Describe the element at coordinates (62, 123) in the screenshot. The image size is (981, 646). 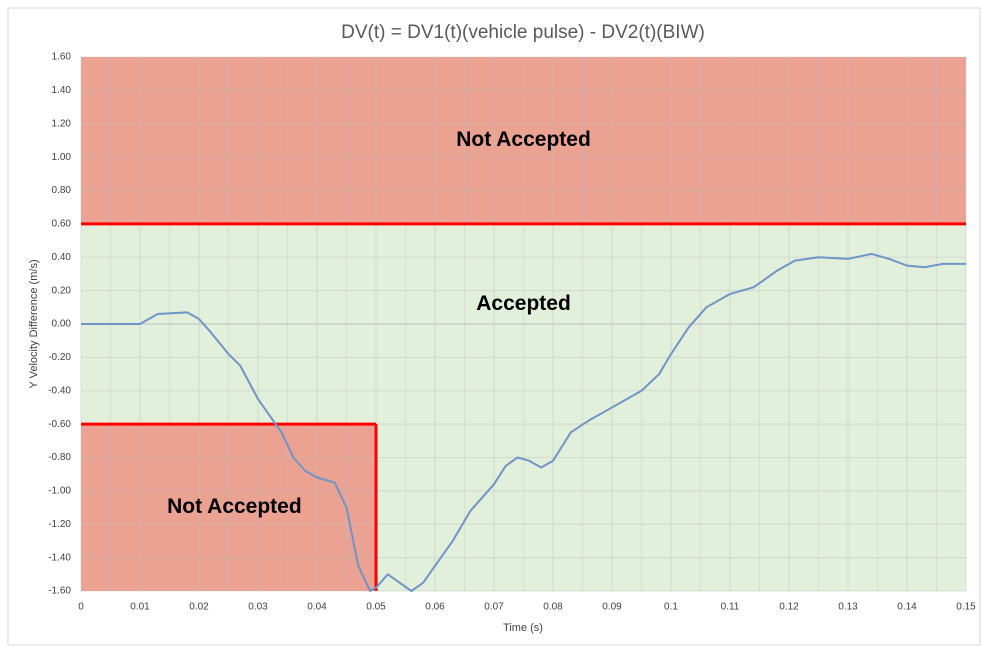
I see `y-tick-label: 1.20` at that location.